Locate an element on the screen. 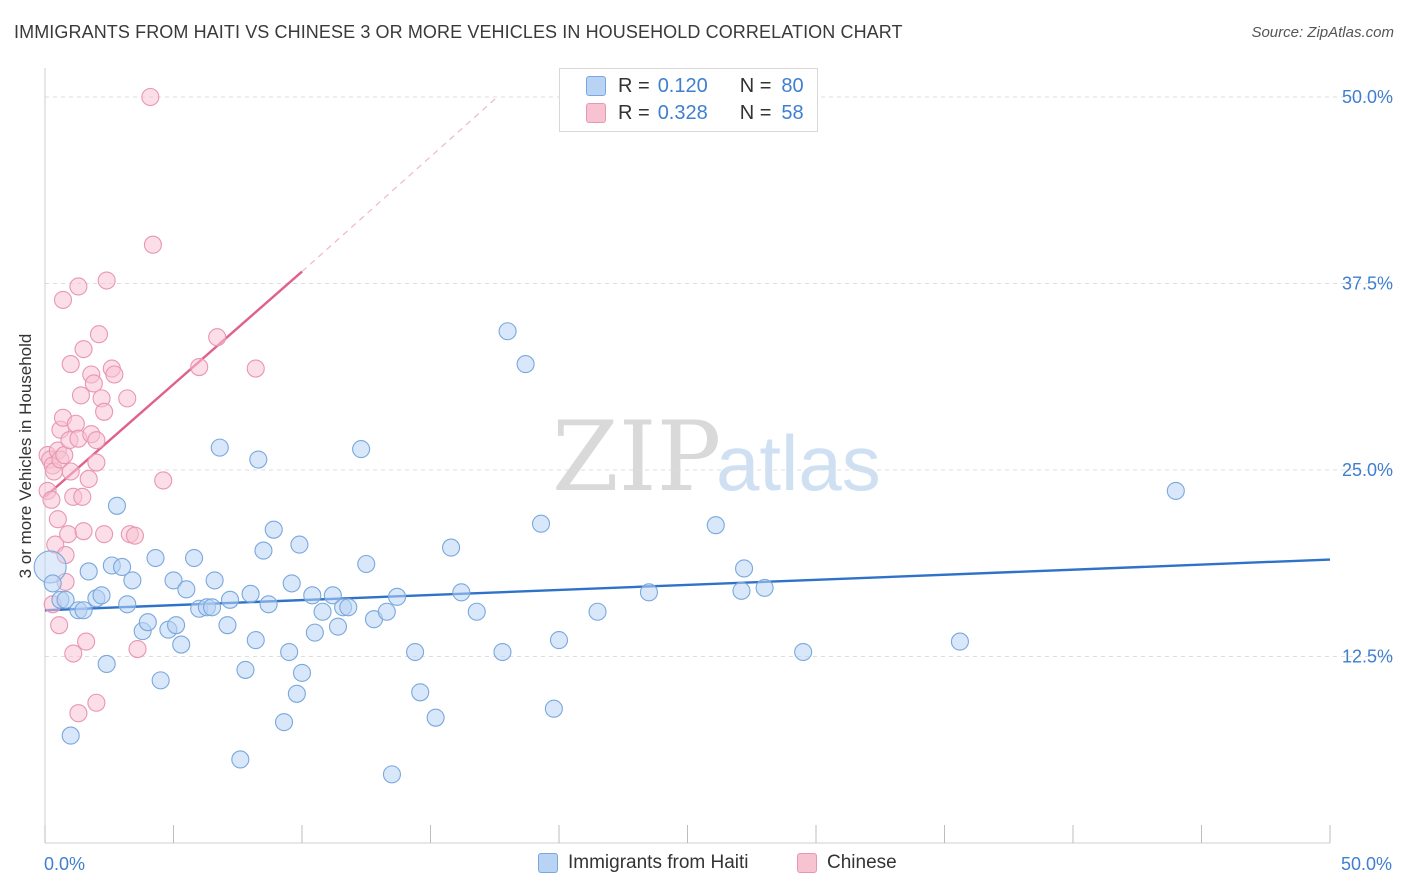  watermark-zip: ZIP is located at coordinates (636, 457).